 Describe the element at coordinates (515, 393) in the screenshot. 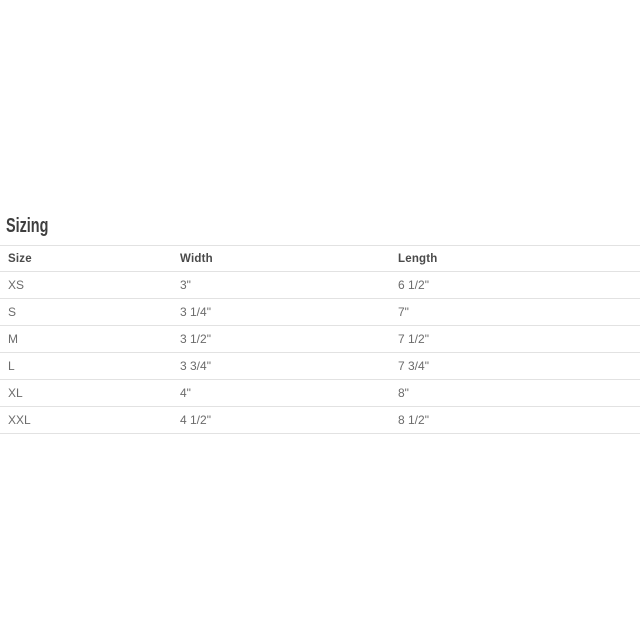

I see `cell-length: 8"` at that location.